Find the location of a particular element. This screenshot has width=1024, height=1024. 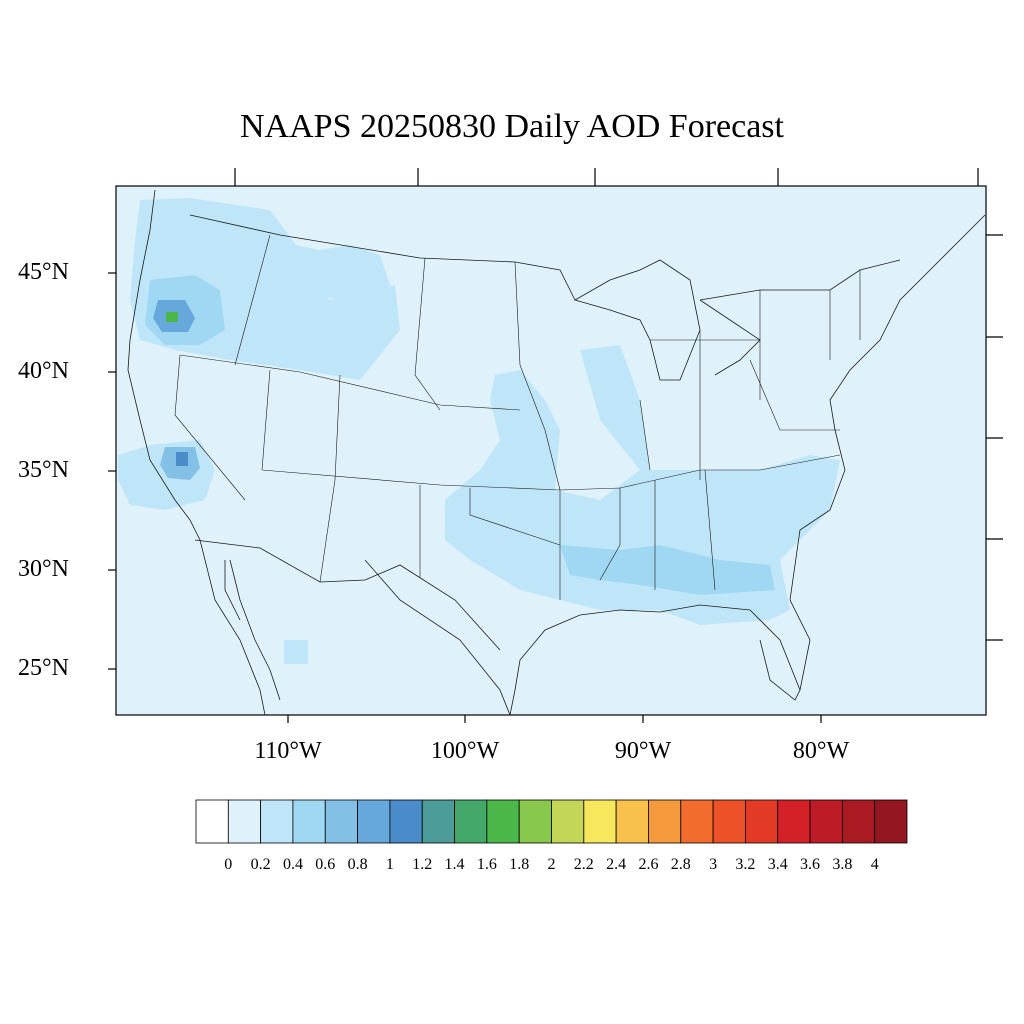

lat-label-25n: 25°N is located at coordinates (43, 668).